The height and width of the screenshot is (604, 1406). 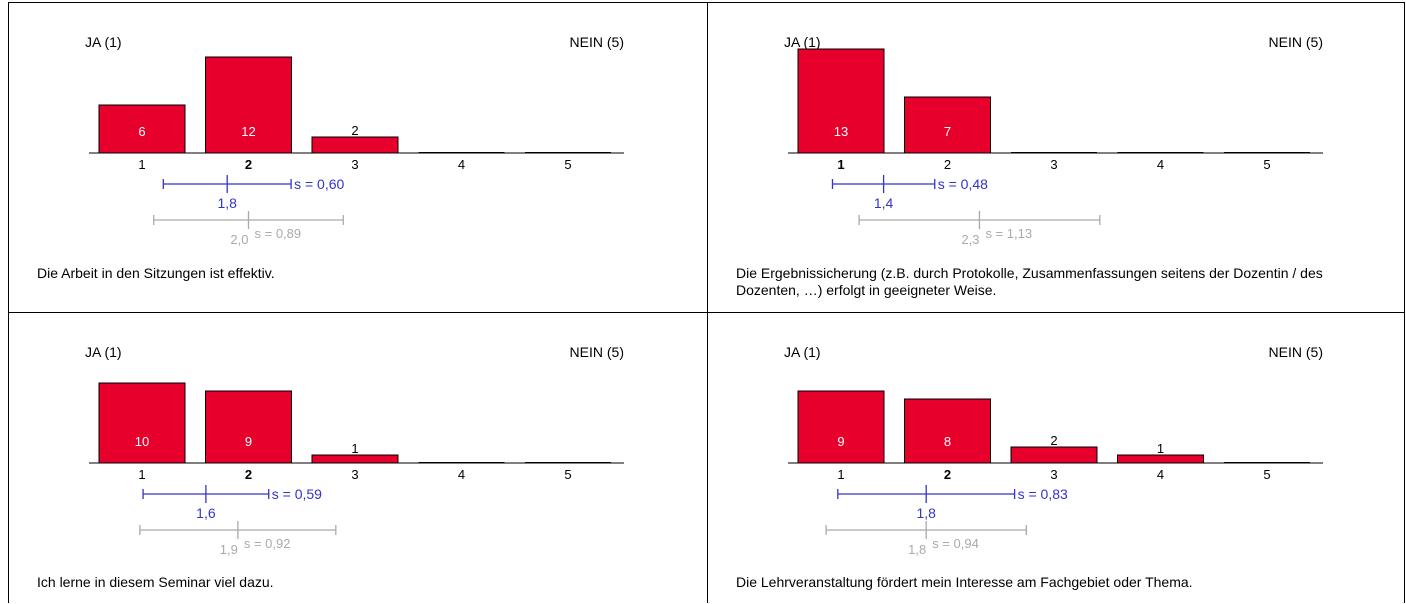 What do you see at coordinates (239, 239) in the screenshot?
I see `norm-value-label: 2,0` at bounding box center [239, 239].